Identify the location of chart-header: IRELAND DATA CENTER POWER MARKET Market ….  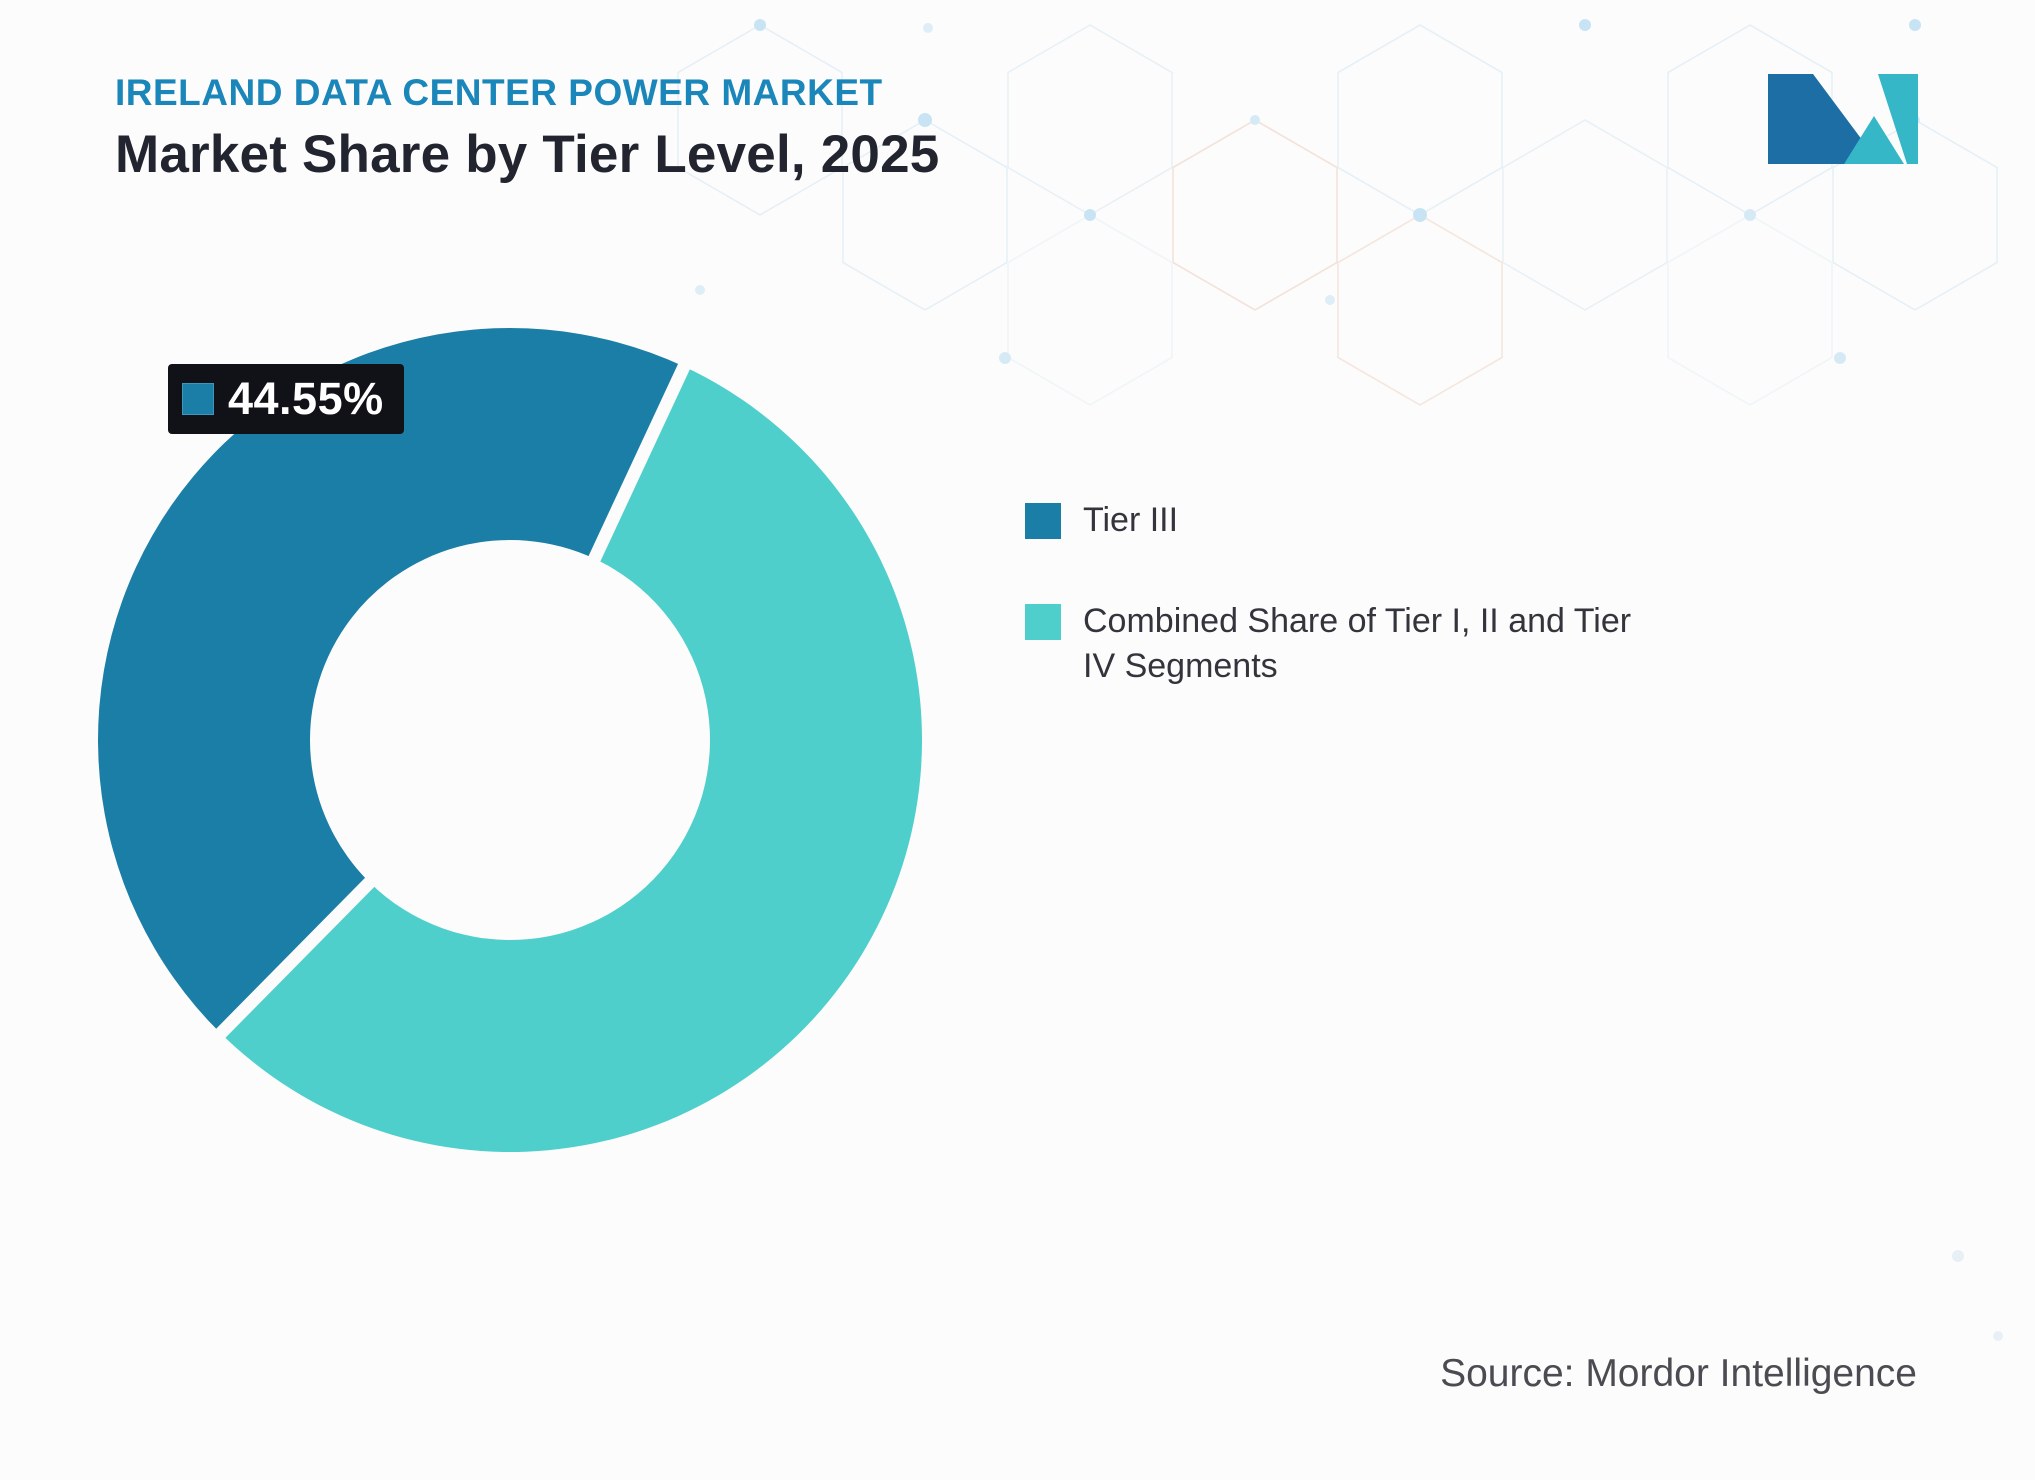
(527, 128).